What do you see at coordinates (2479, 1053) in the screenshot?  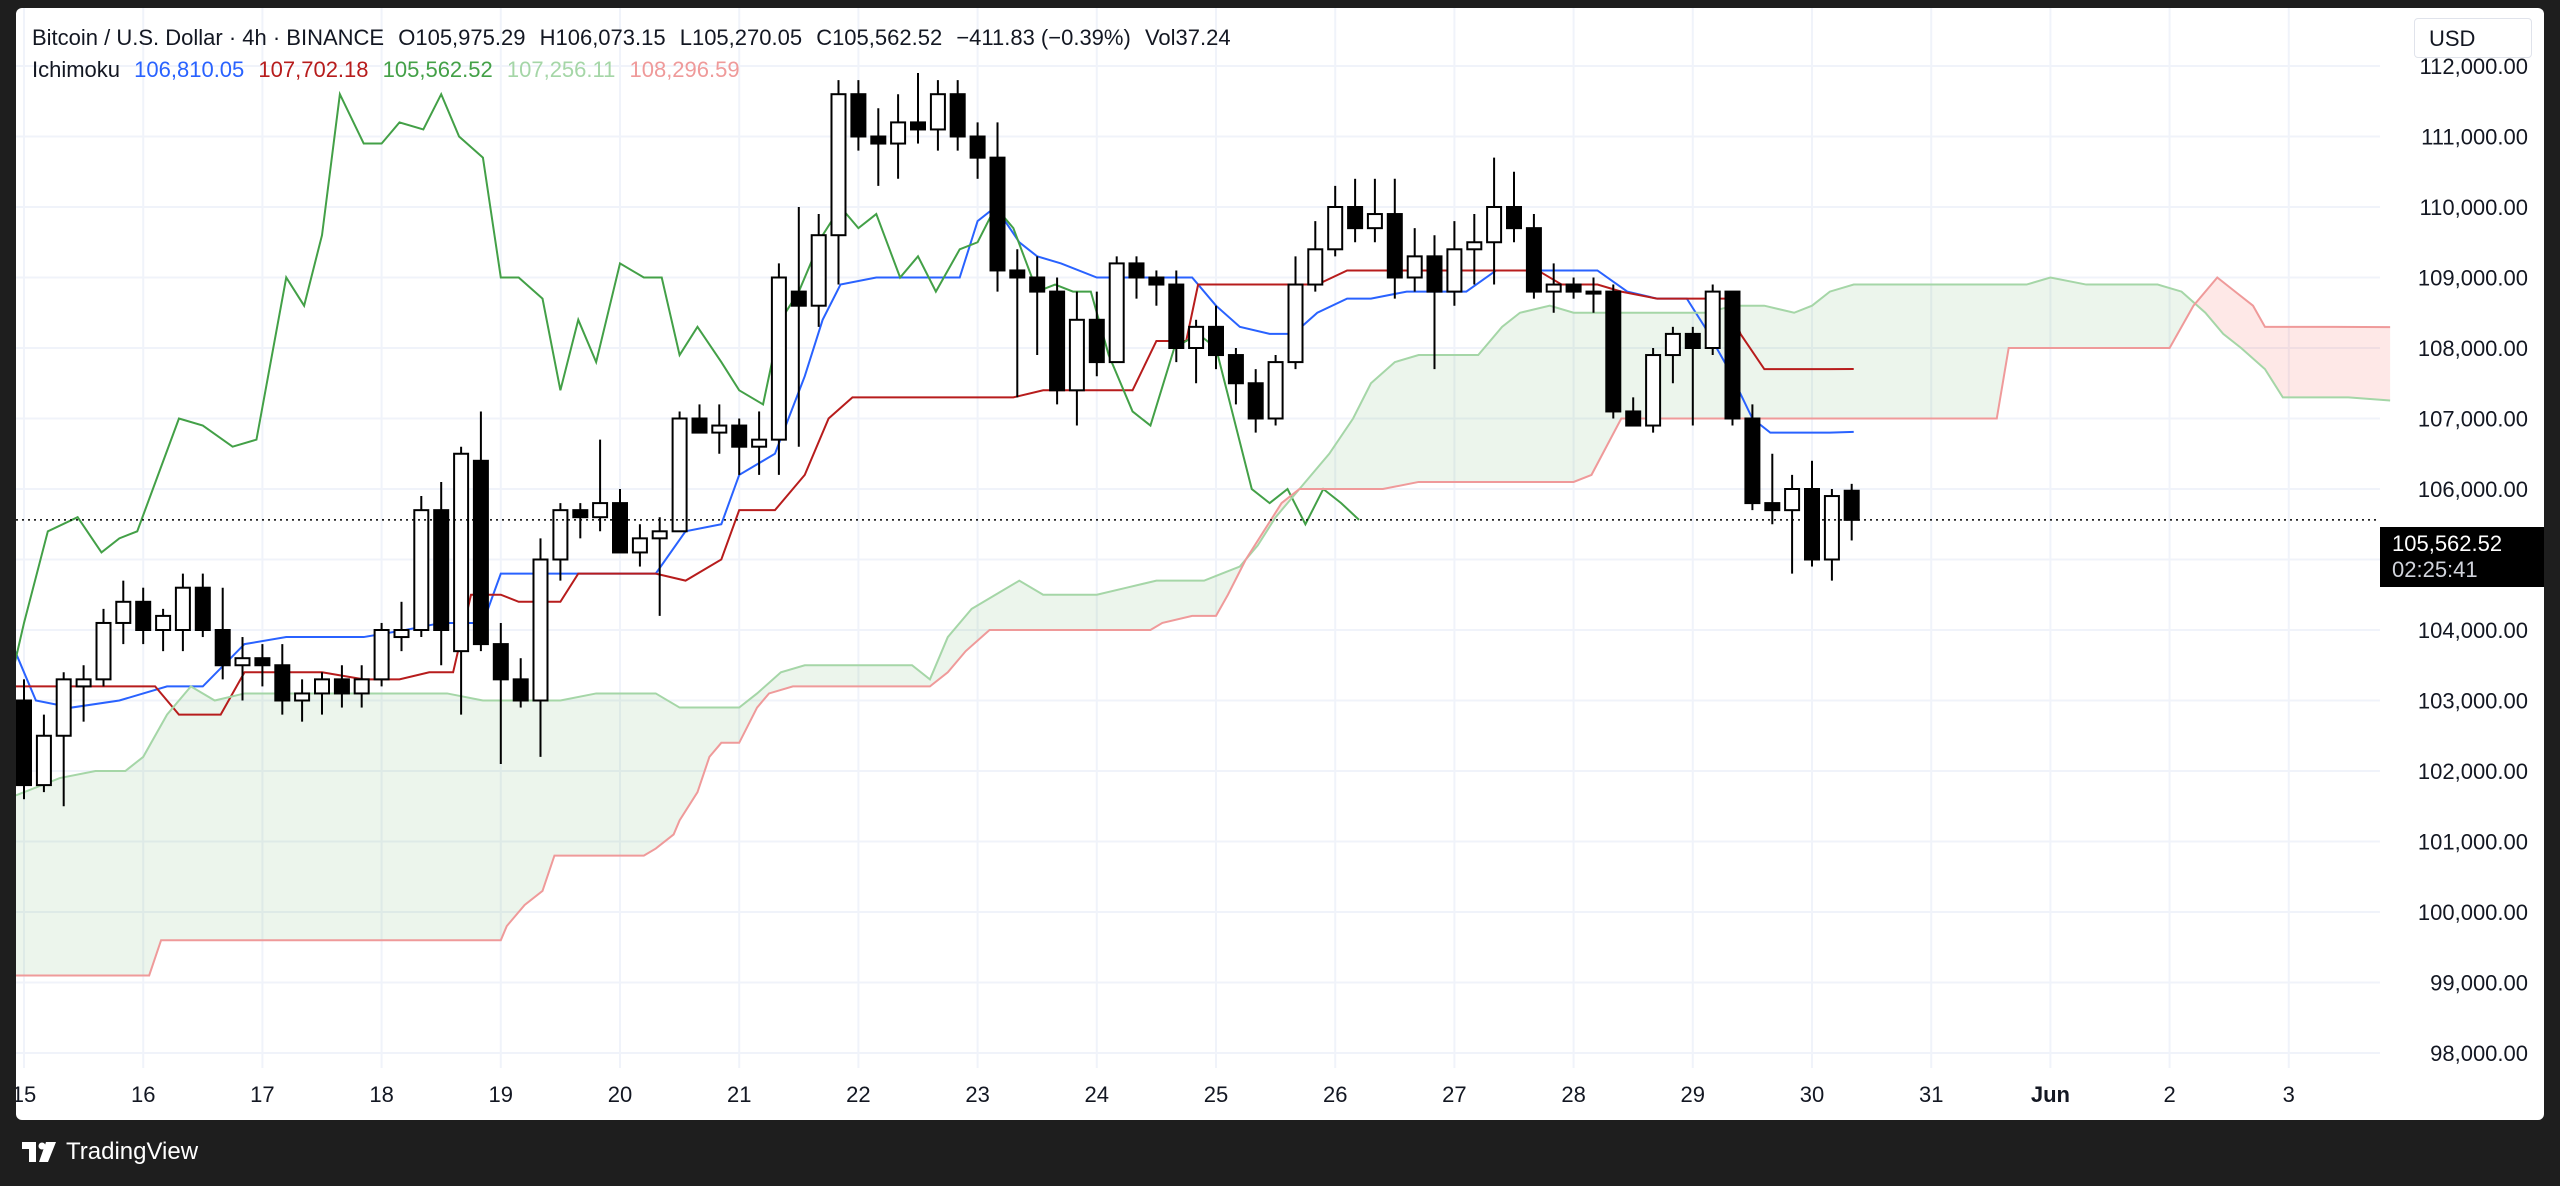 I see `price-axis-label: 98,000.00` at bounding box center [2479, 1053].